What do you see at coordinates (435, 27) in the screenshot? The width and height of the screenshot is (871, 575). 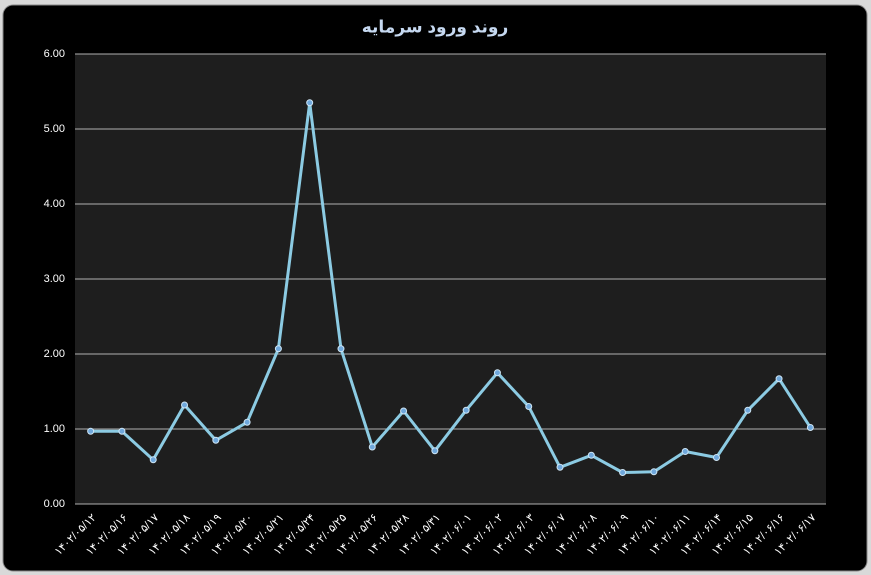 I see `chart-title: روند ورود سرمایه` at bounding box center [435, 27].